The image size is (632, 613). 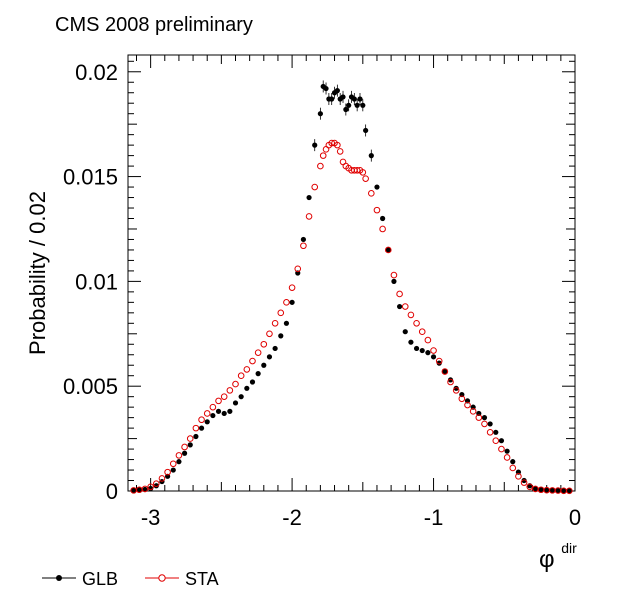 What do you see at coordinates (154, 25) in the screenshot?
I see `chart-title: CMS 2008 preliminary` at bounding box center [154, 25].